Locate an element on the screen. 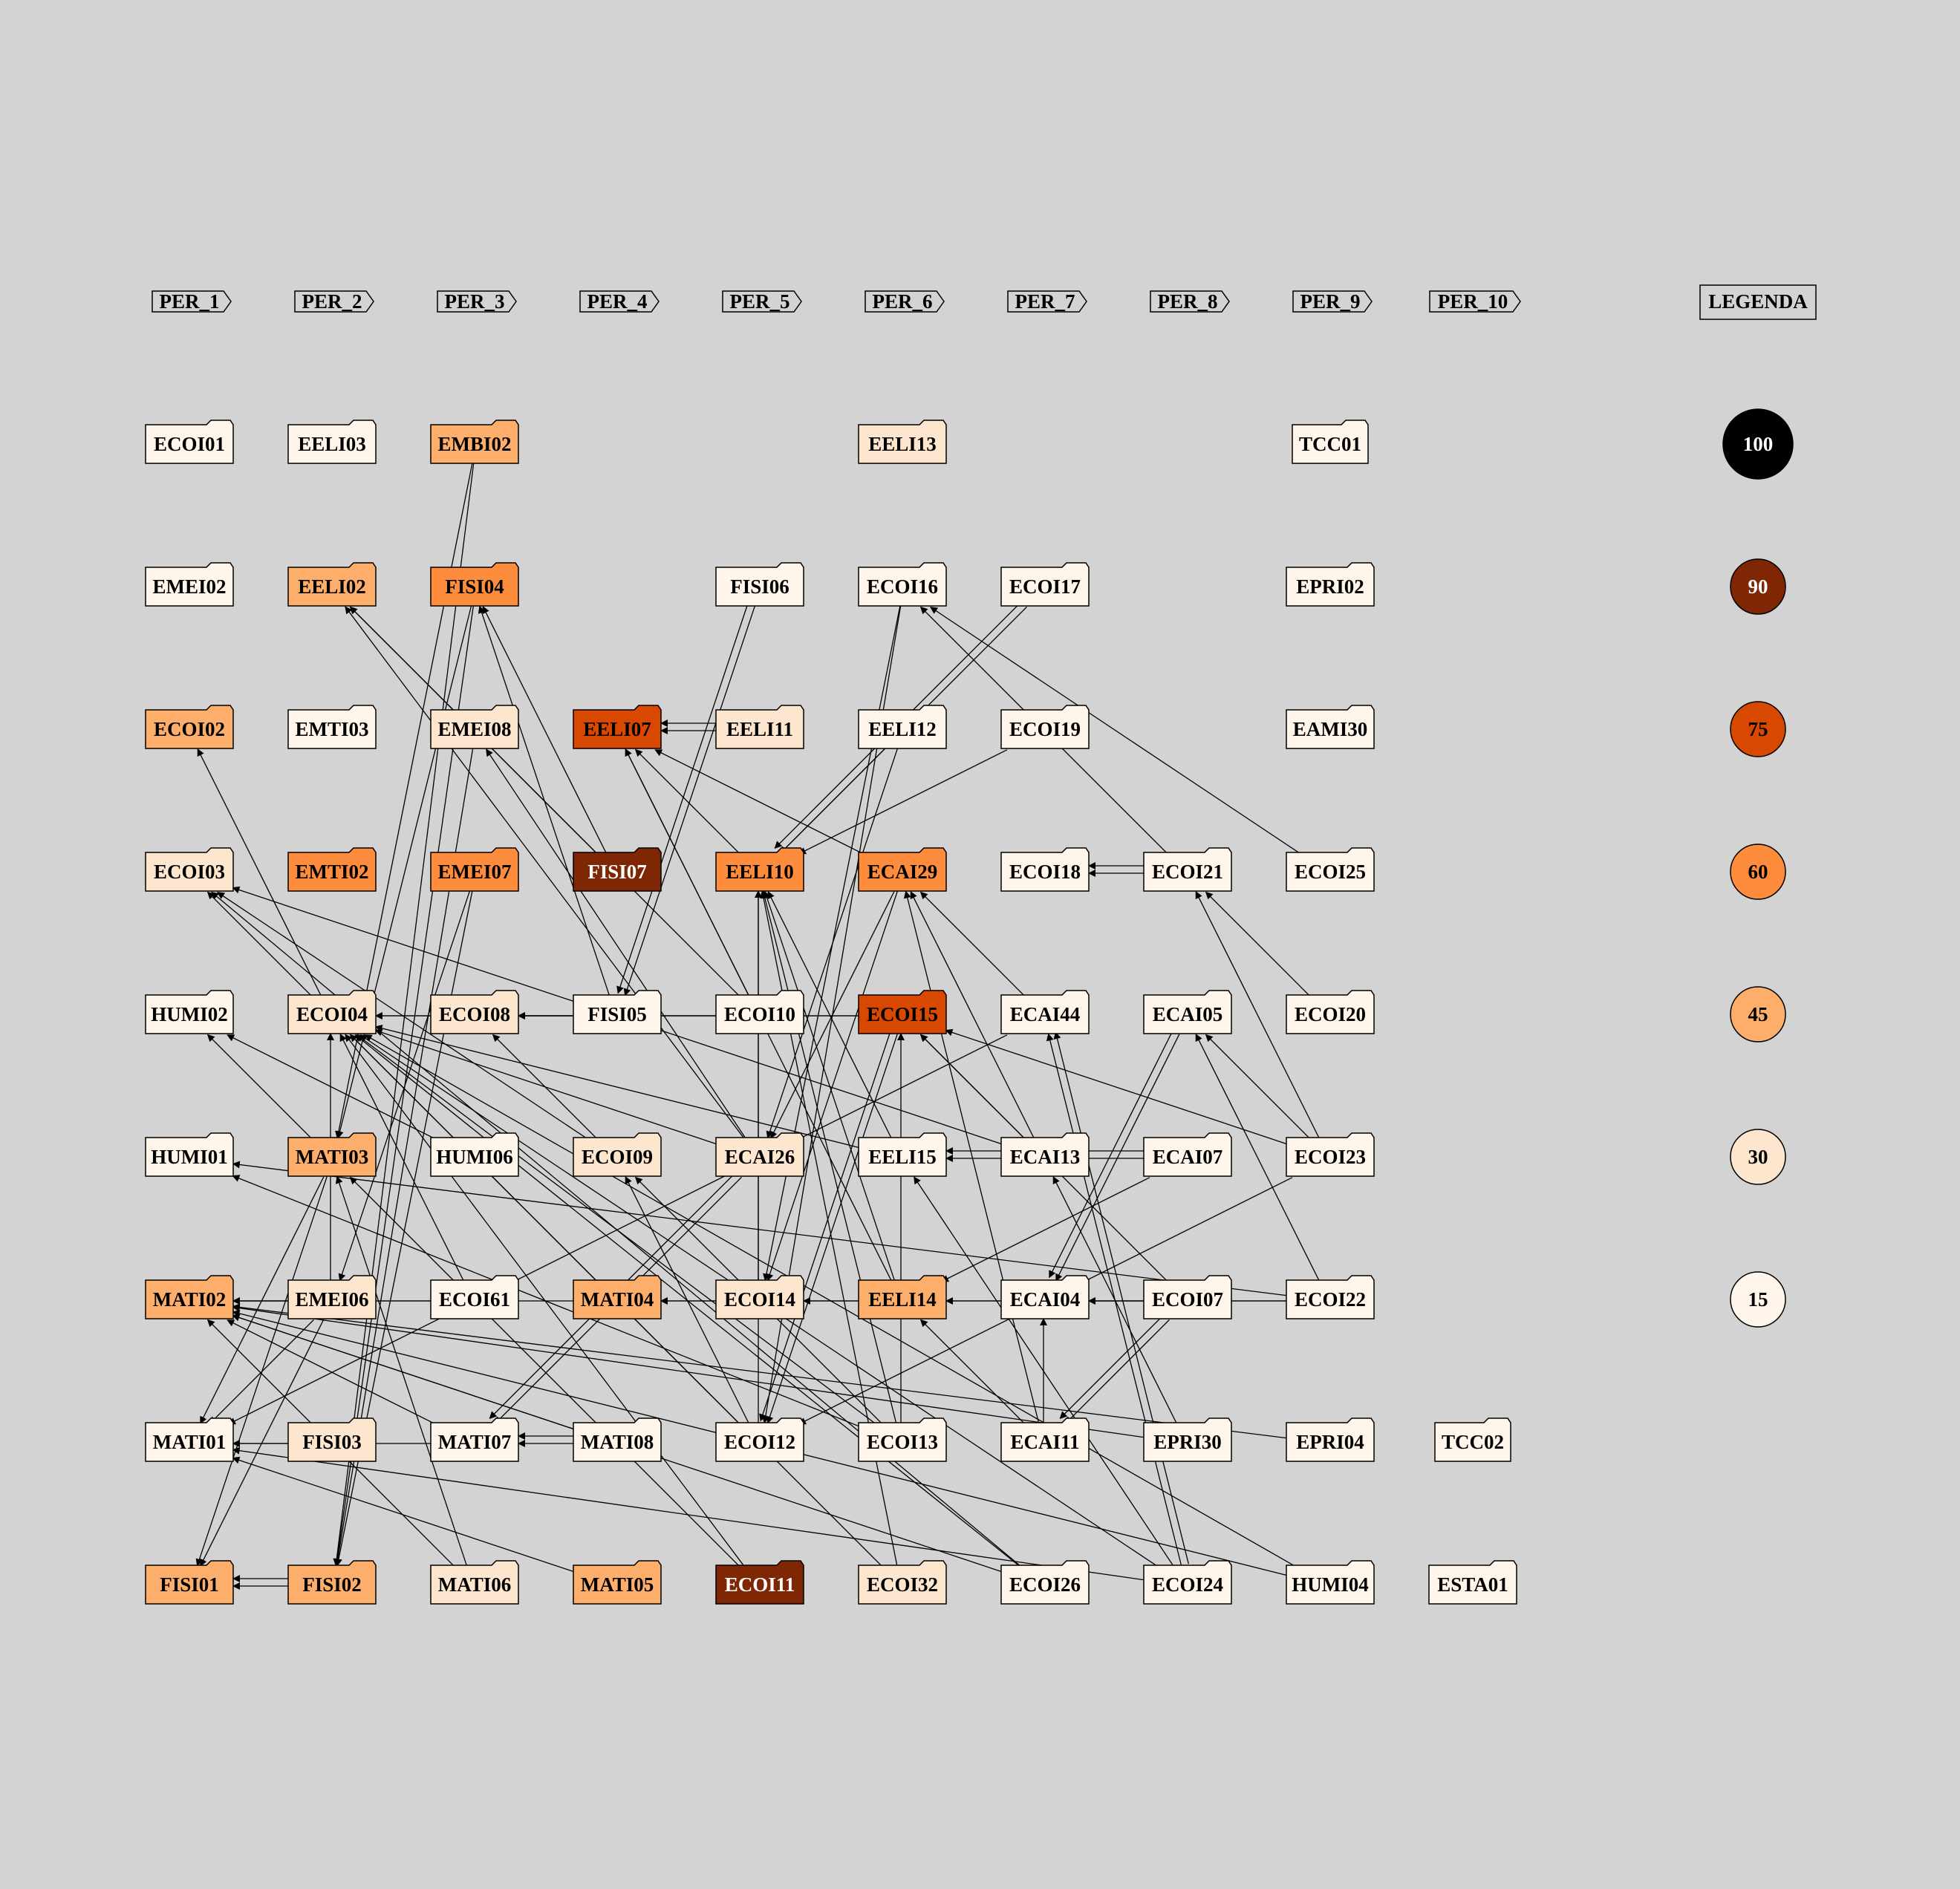 Image resolution: width=1960 pixels, height=1889 pixels. course-node: TCC01 is located at coordinates (1331, 442).